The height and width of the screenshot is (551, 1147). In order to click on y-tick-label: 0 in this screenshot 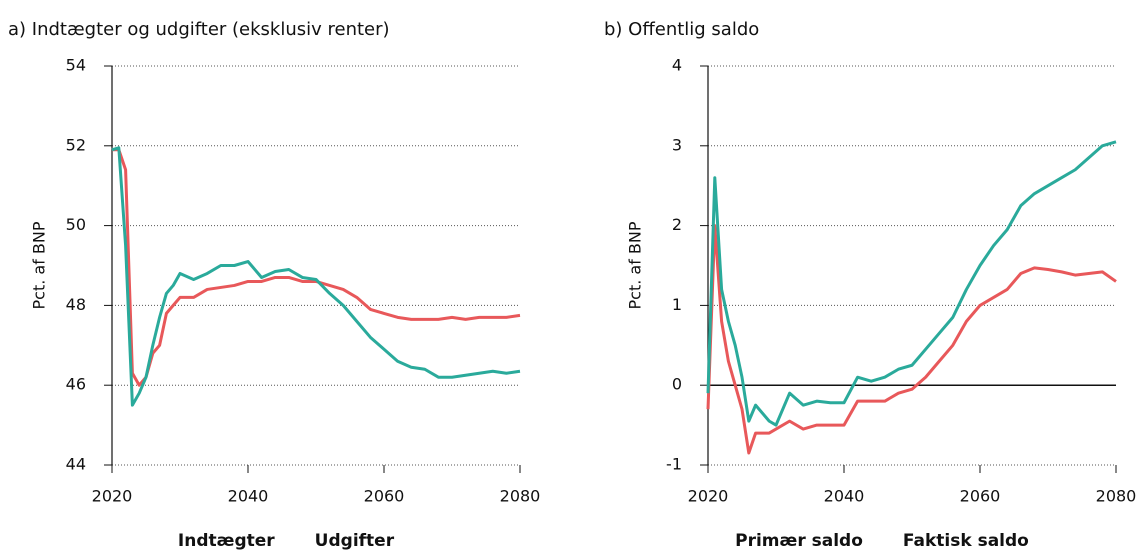, I will do `click(677, 384)`.